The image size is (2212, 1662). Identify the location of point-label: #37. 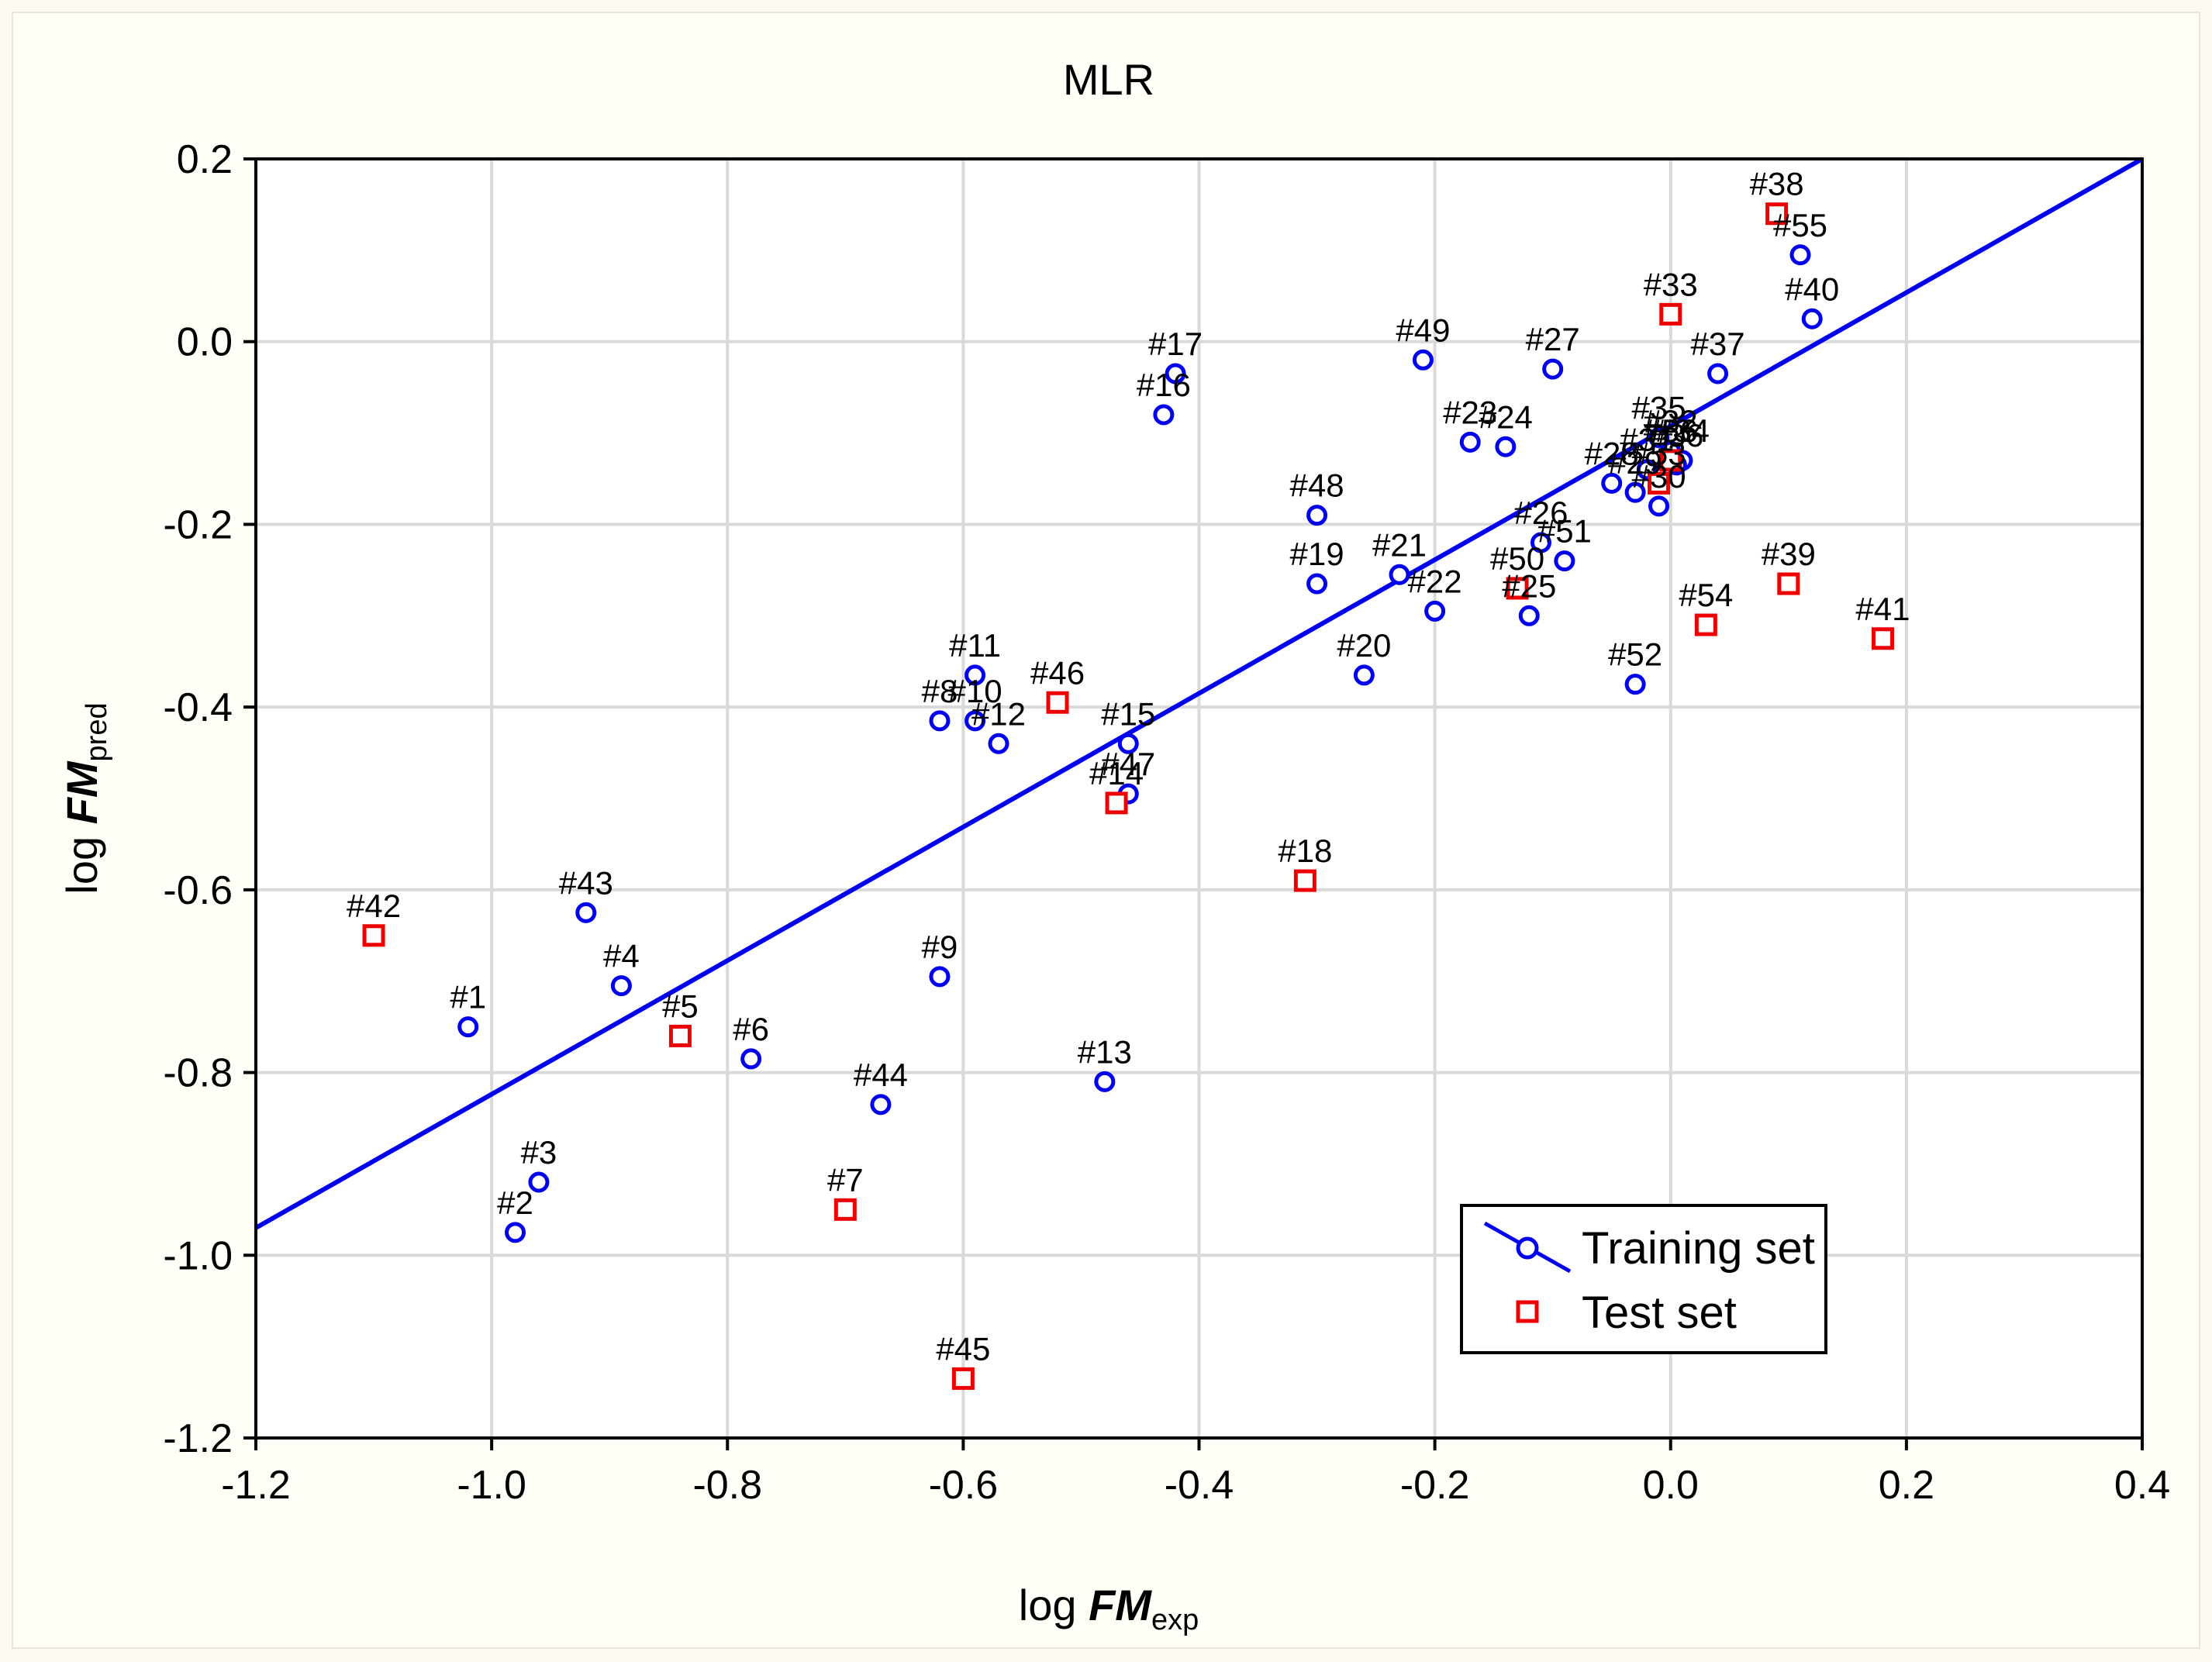
(1718, 344).